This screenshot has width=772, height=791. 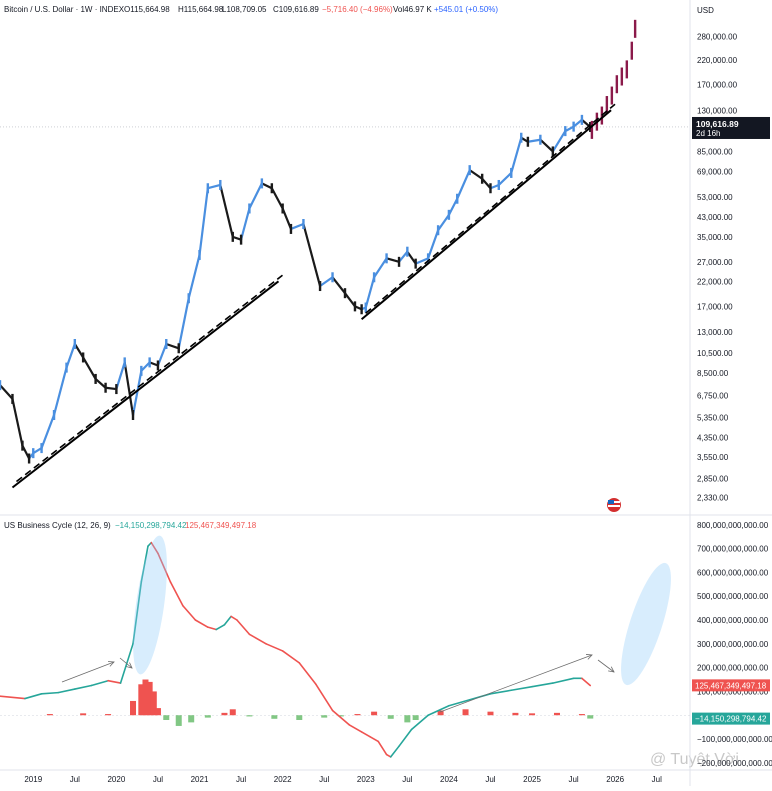 I want to click on countdown-label: 2d 16h, so click(x=708, y=133).